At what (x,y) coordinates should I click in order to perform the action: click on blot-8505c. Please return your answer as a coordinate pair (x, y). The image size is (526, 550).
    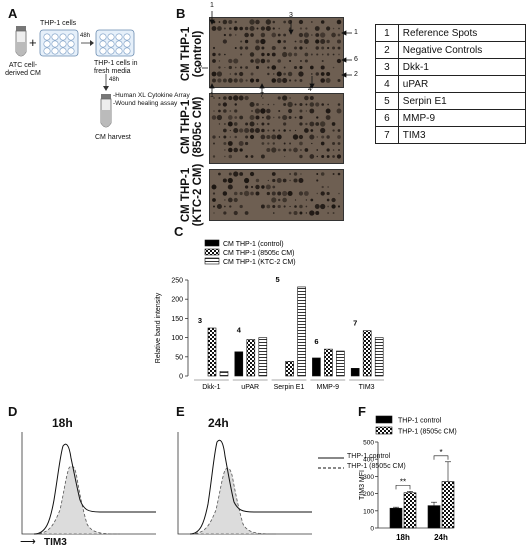
    Looking at the image, I should click on (276, 128).